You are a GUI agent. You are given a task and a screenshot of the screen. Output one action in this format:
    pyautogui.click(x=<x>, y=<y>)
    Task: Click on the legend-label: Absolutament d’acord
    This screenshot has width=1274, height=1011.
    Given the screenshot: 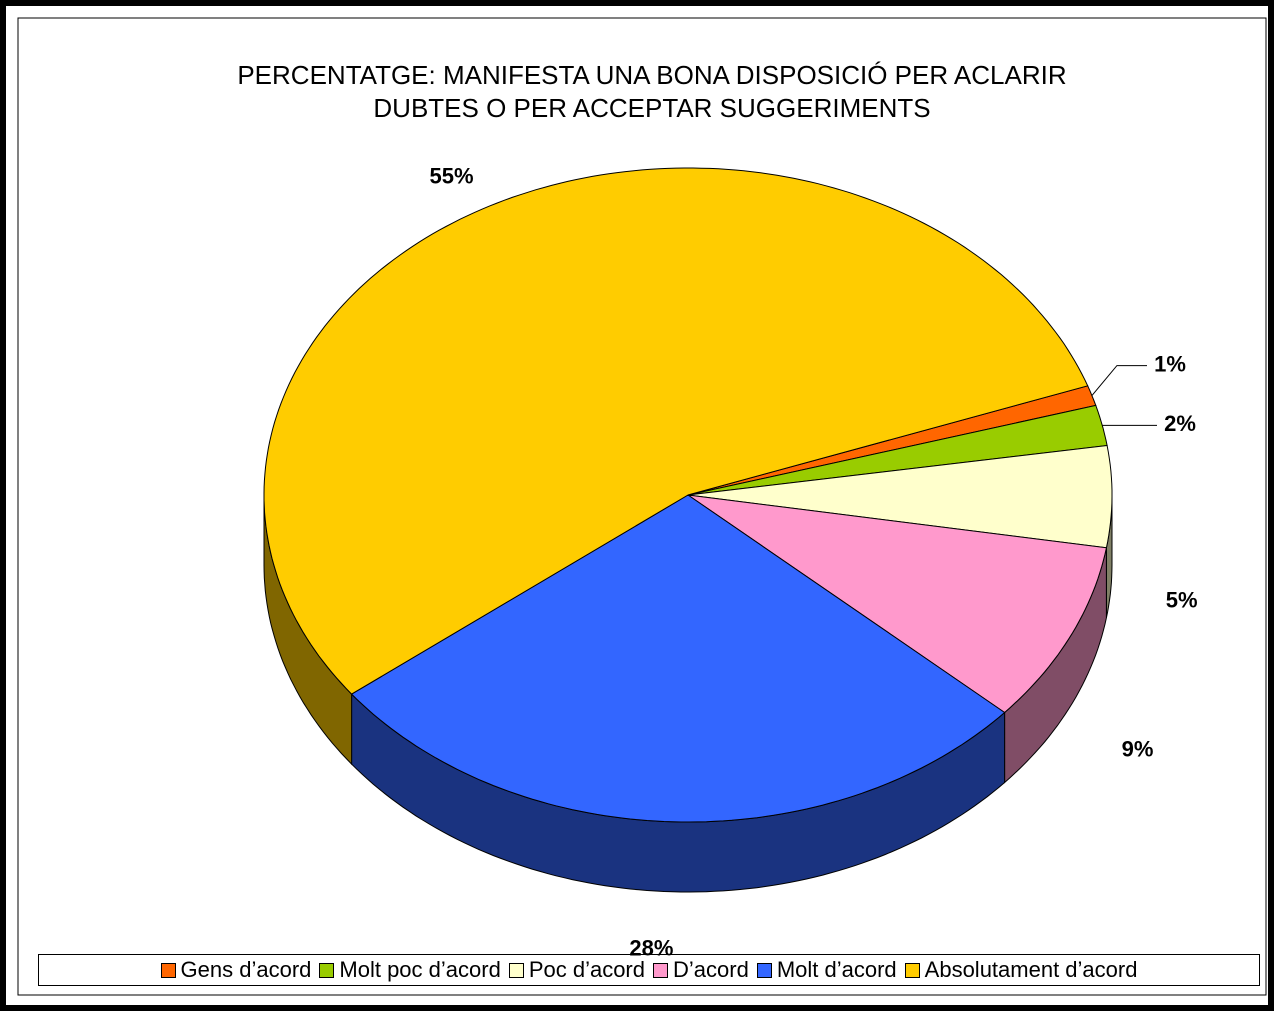 What is the action you would take?
    pyautogui.click(x=1031, y=969)
    